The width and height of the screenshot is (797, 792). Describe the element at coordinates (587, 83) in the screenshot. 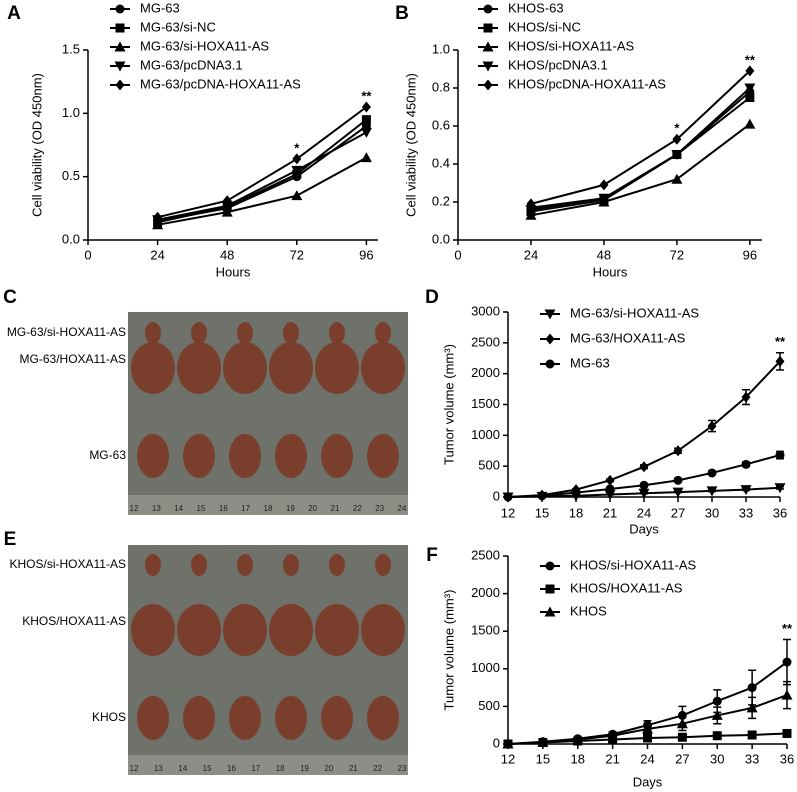

I see `legend-label: KHOS/pcDNA-HOXA11-AS` at that location.